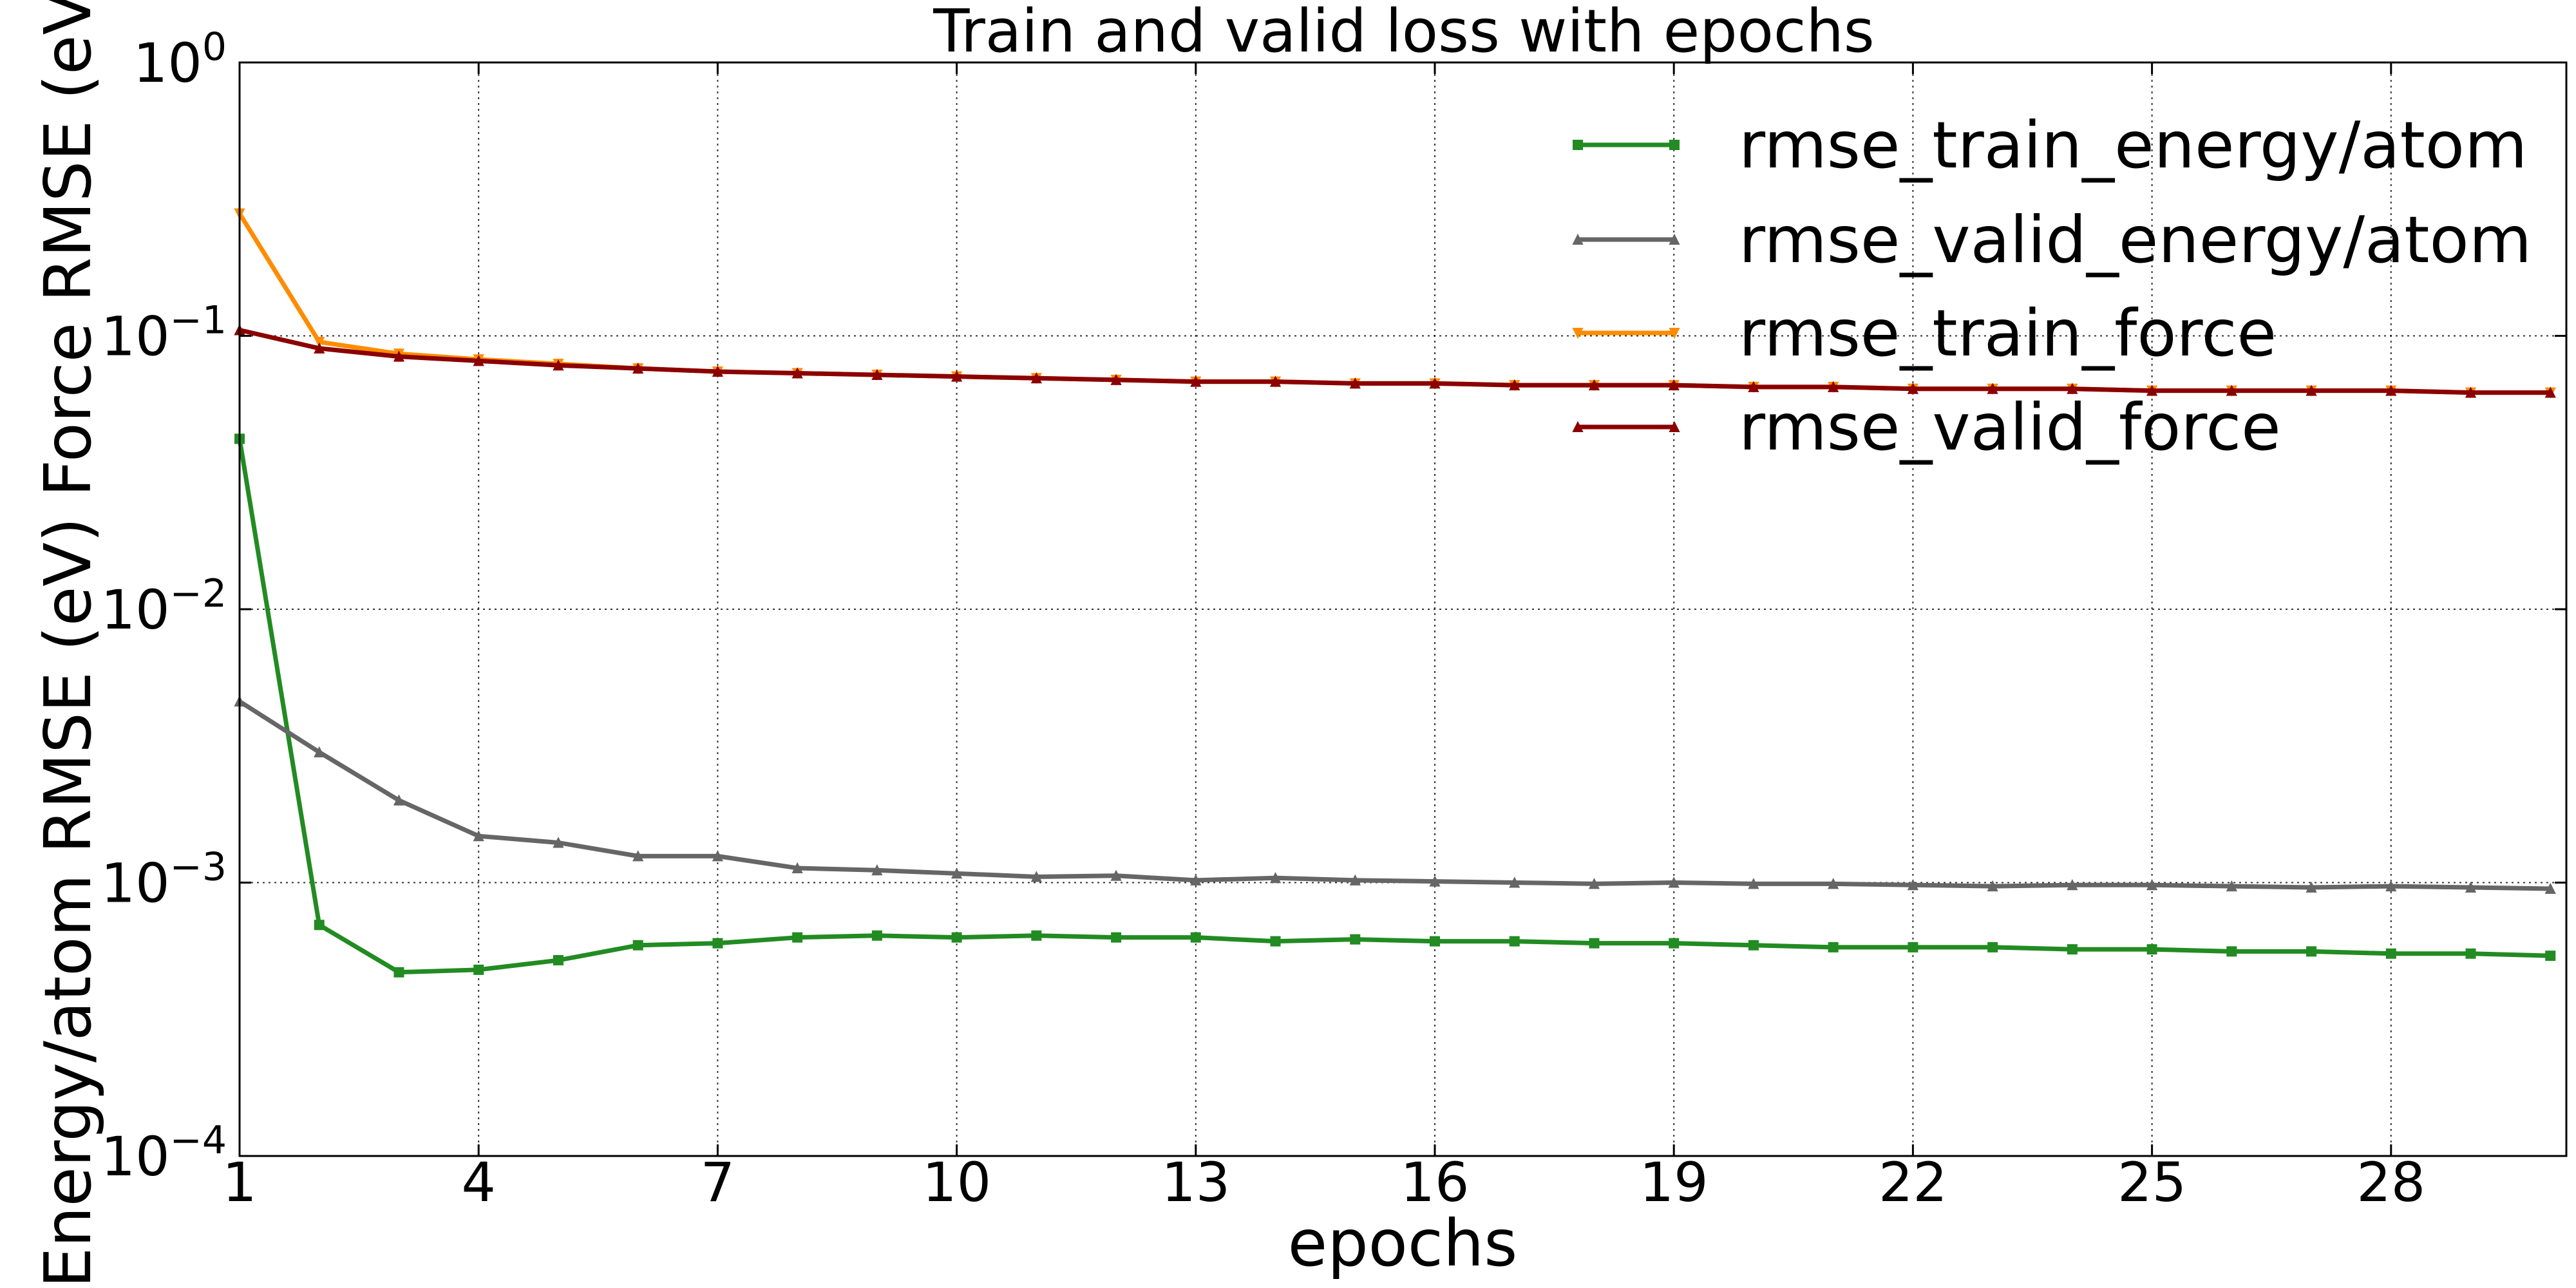 This screenshot has width=2576, height=1288. What do you see at coordinates (956, 1182) in the screenshot?
I see `x-tick-label: 10` at bounding box center [956, 1182].